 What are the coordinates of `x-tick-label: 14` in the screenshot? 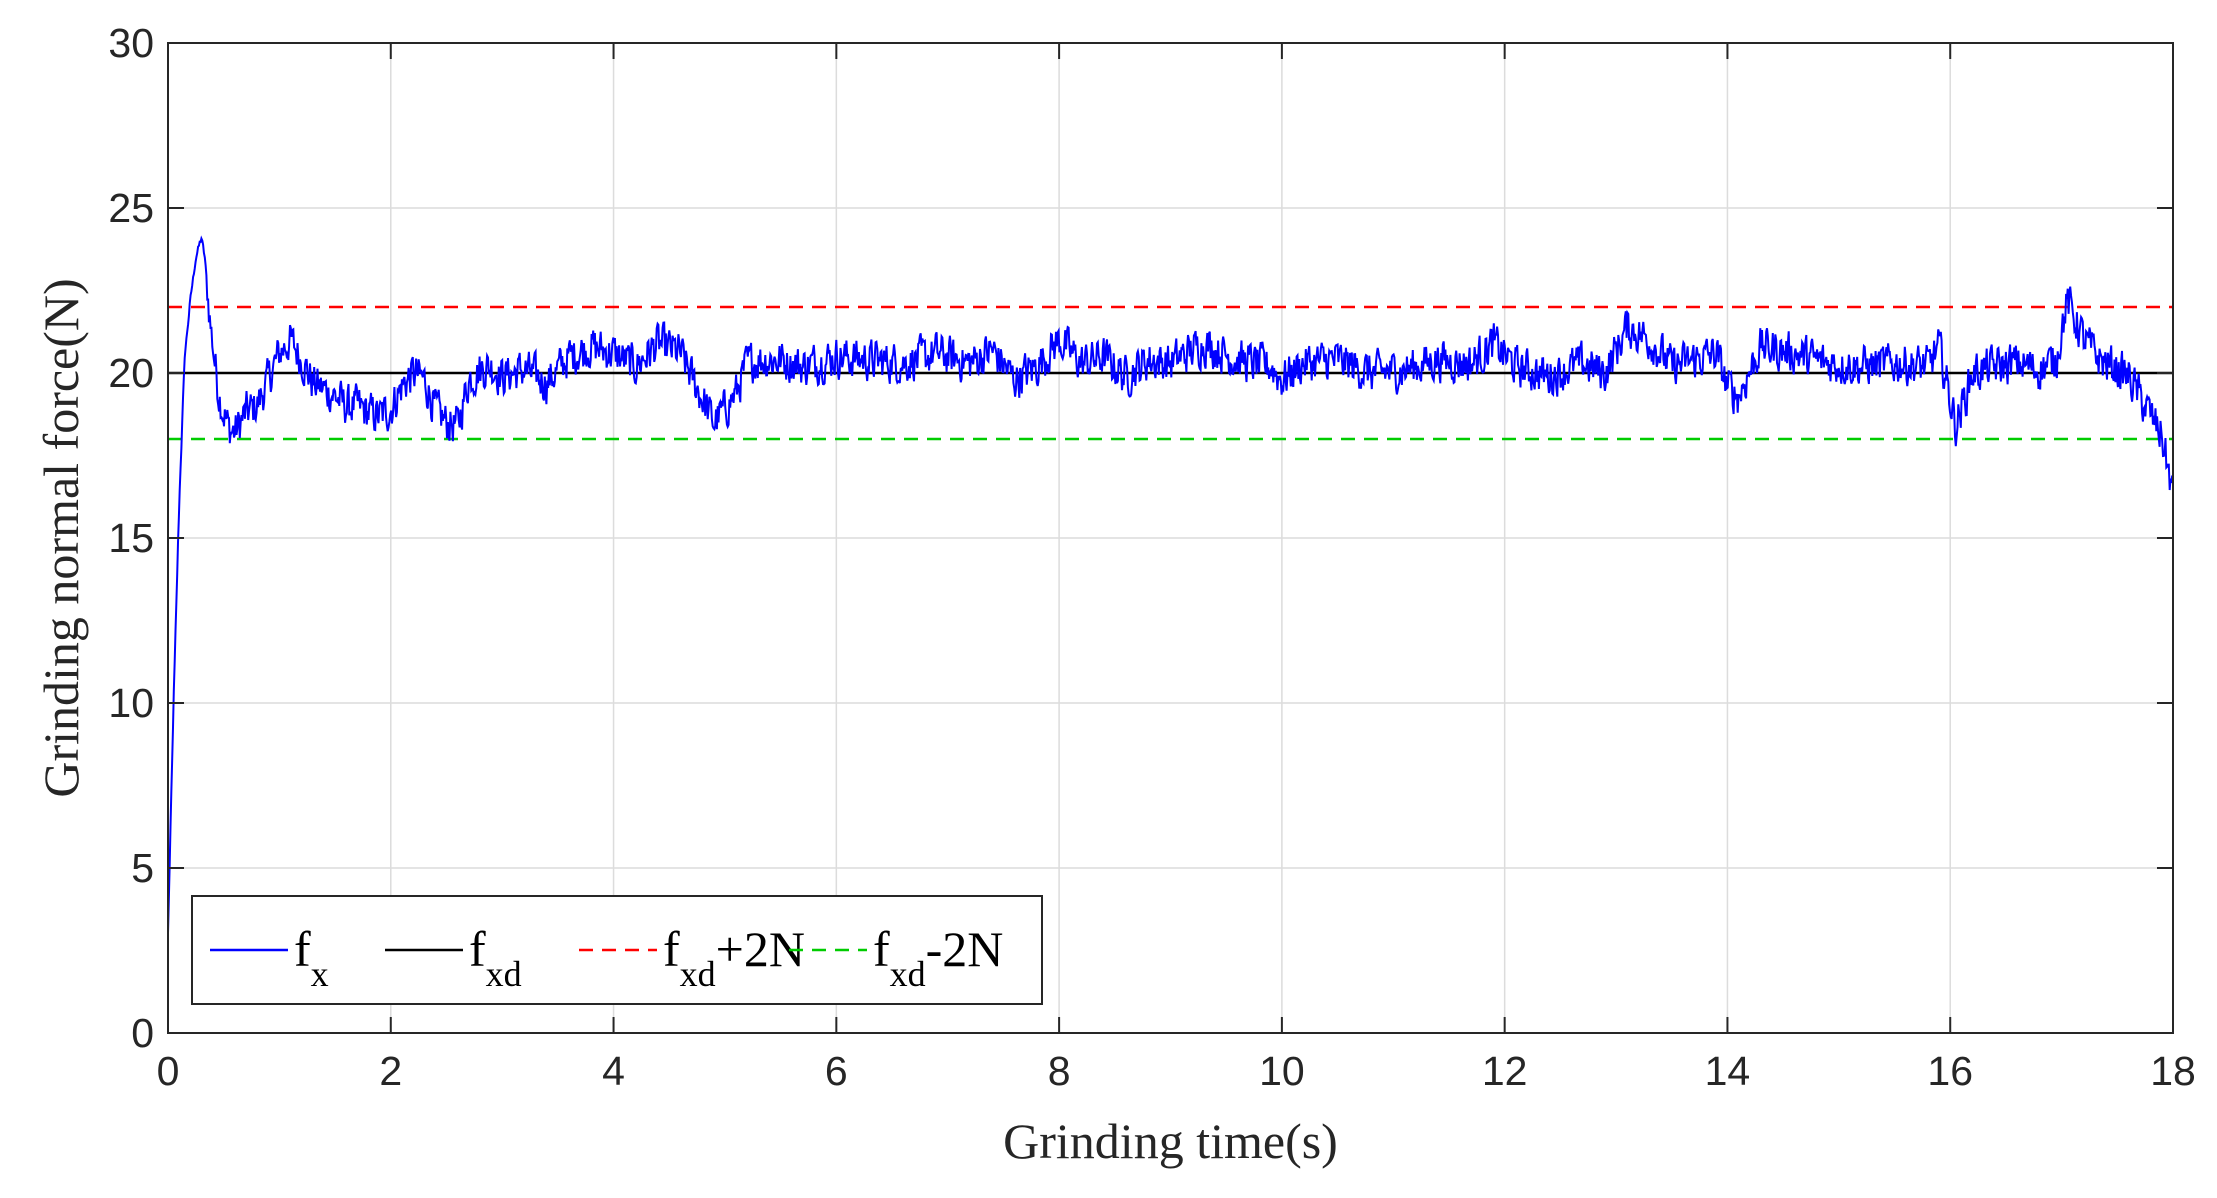 It's located at (1728, 1071).